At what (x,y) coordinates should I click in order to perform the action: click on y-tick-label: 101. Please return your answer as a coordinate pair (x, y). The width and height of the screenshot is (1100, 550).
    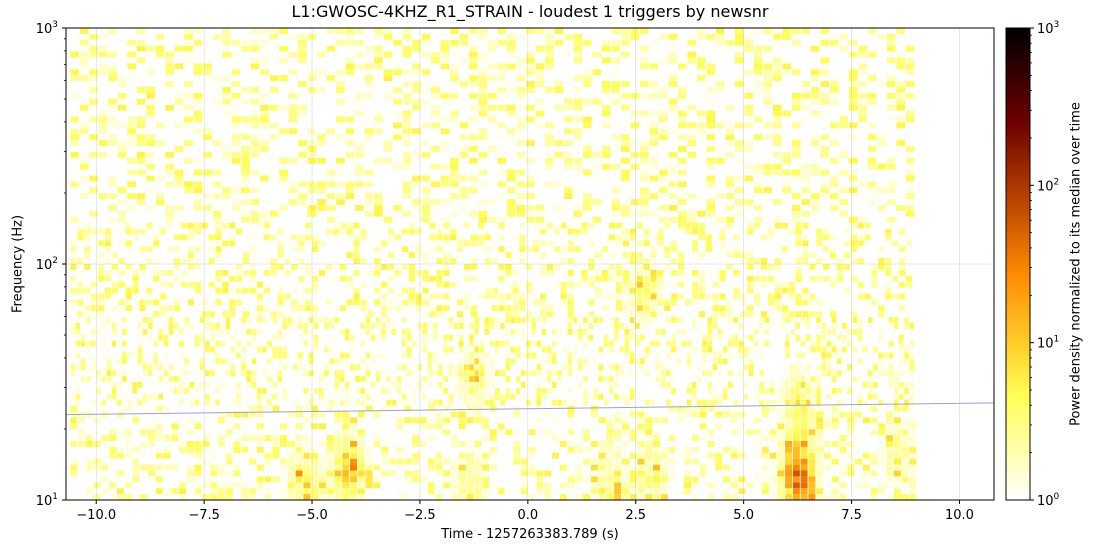
    Looking at the image, I should click on (47, 500).